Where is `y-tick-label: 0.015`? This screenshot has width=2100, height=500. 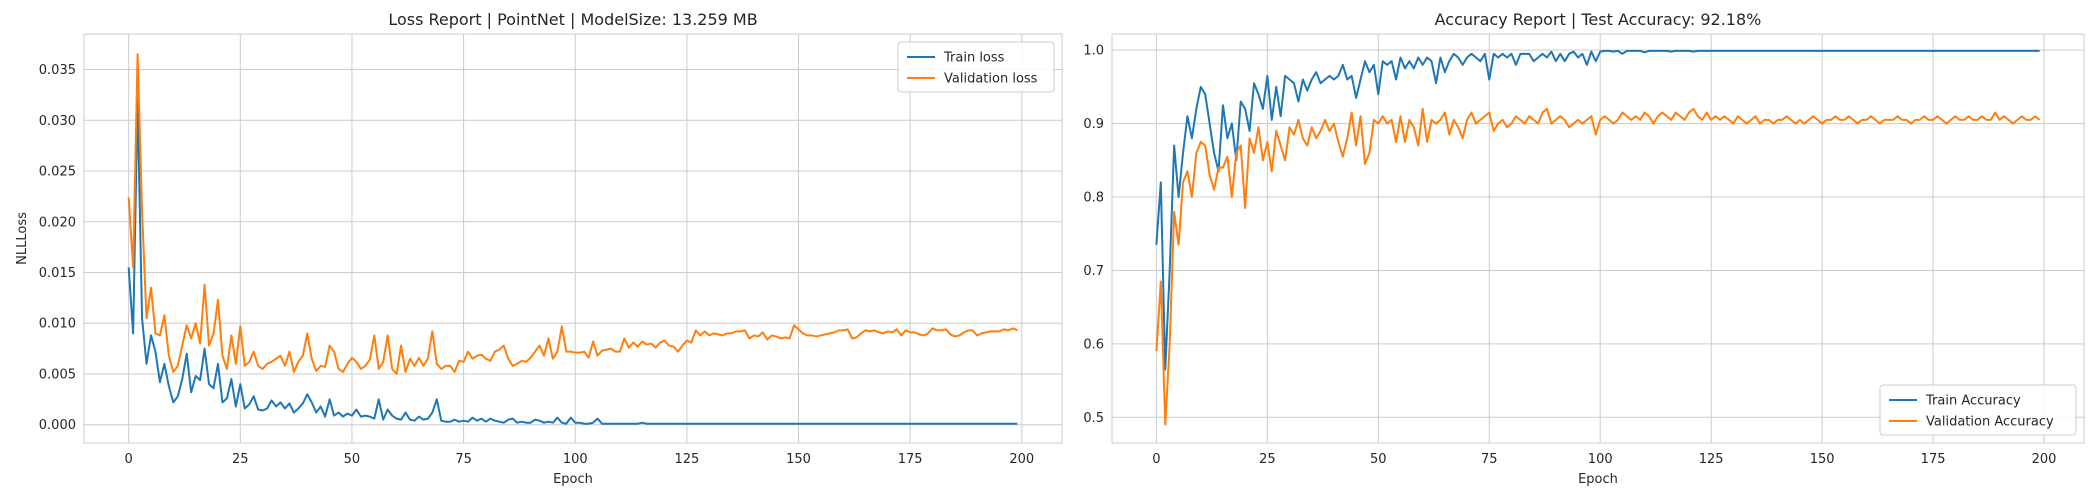 y-tick-label: 0.015 is located at coordinates (57, 273).